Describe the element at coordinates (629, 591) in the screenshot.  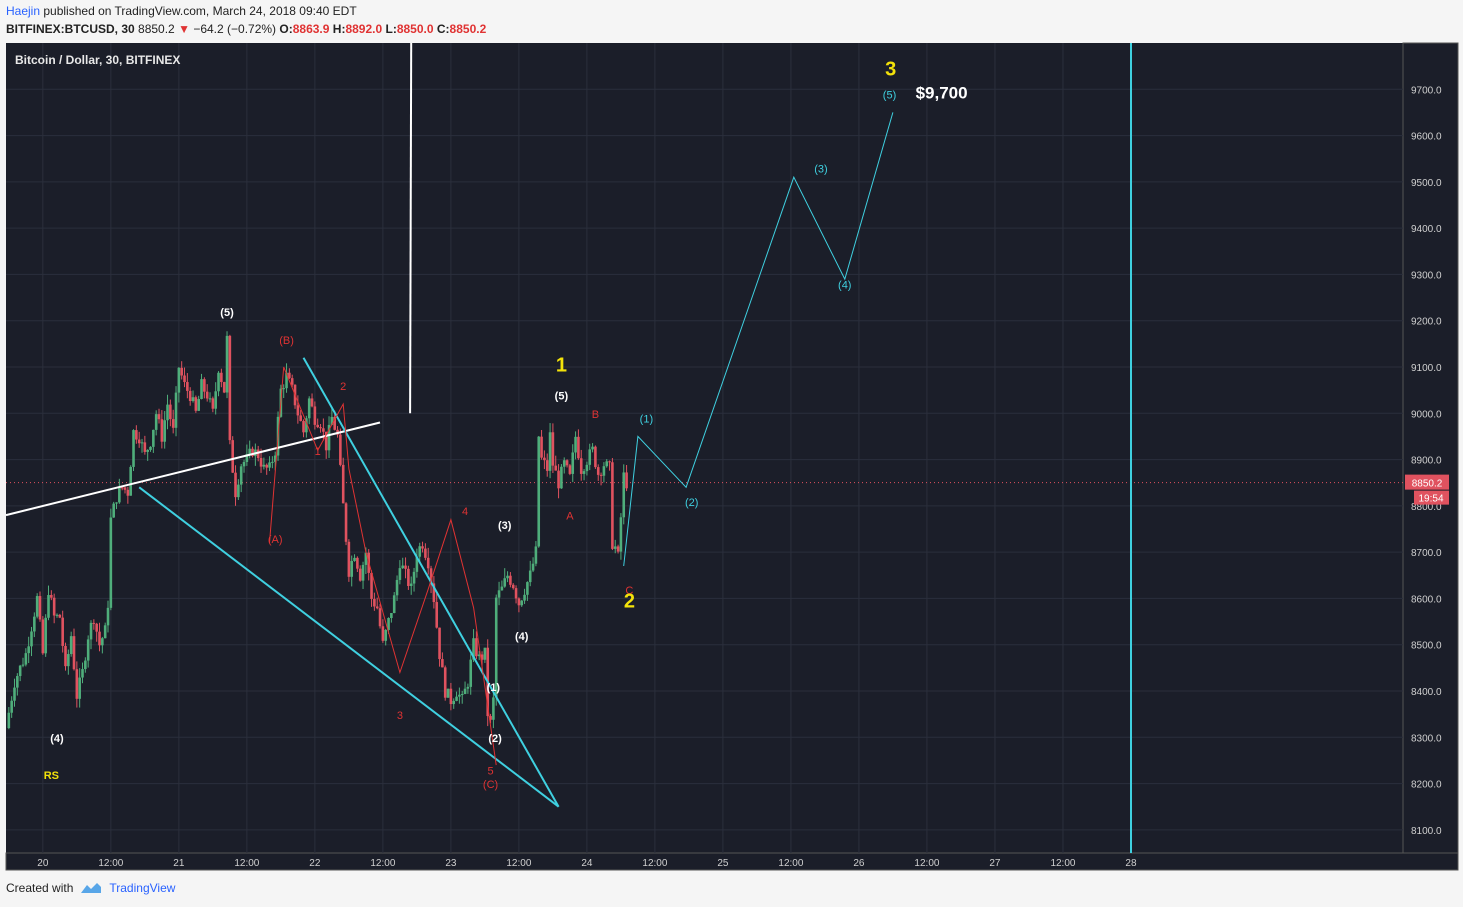
I see `wave-label: C` at that location.